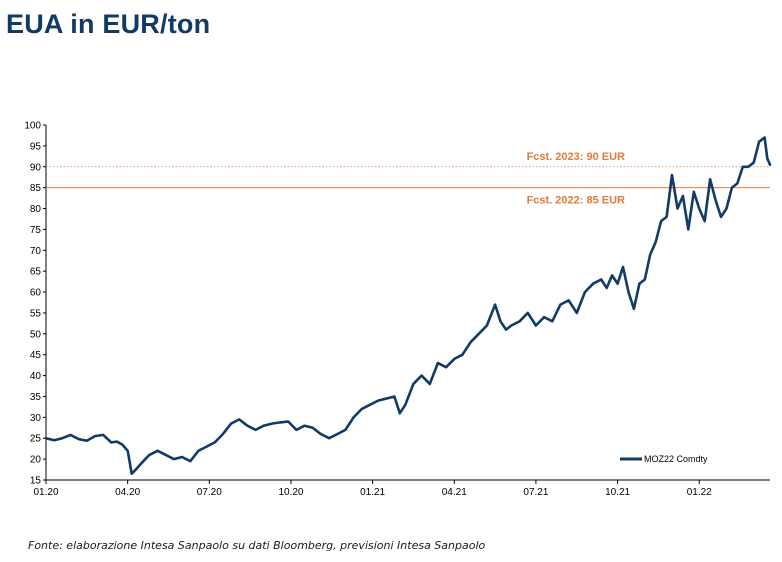 Image resolution: width=782 pixels, height=562 pixels. What do you see at coordinates (36, 313) in the screenshot?
I see `y-tick-label: 55` at bounding box center [36, 313].